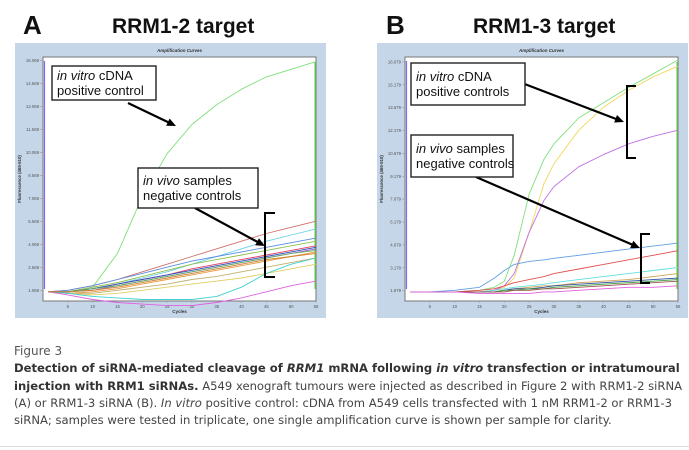 This screenshot has width=689, height=450. I want to click on series-line-s8, so click(182, 272).